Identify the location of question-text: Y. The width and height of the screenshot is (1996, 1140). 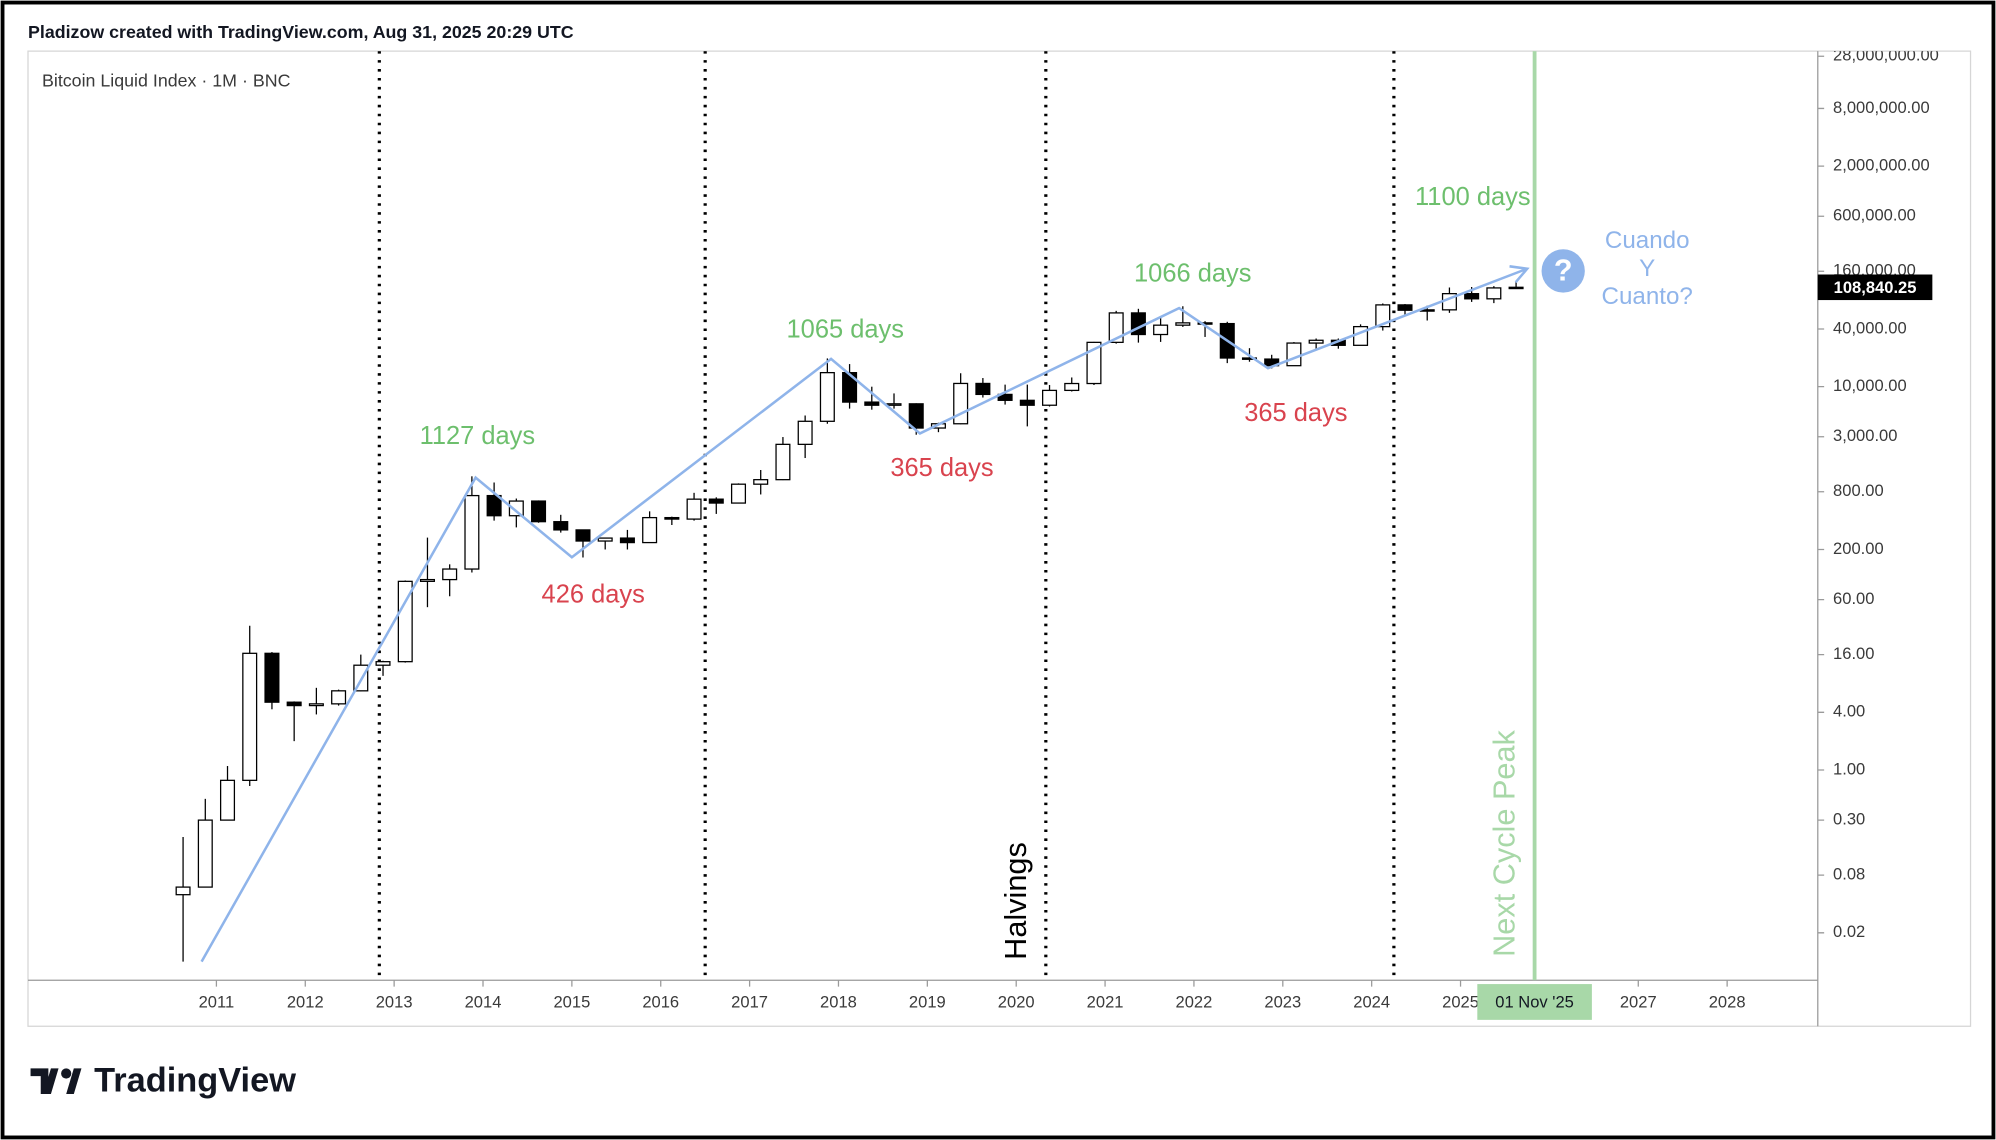
(1647, 268).